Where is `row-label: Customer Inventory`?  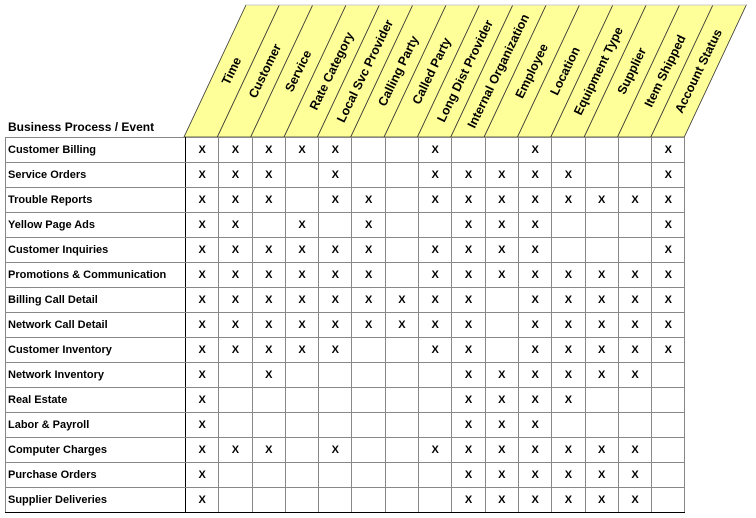
row-label: Customer Inventory is located at coordinates (95, 350).